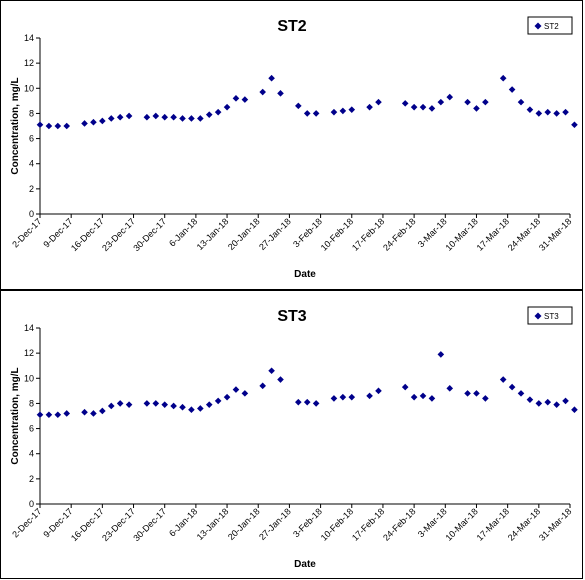 This screenshot has width=585, height=580. What do you see at coordinates (29, 88) in the screenshot?
I see `y-tick-label: 10` at bounding box center [29, 88].